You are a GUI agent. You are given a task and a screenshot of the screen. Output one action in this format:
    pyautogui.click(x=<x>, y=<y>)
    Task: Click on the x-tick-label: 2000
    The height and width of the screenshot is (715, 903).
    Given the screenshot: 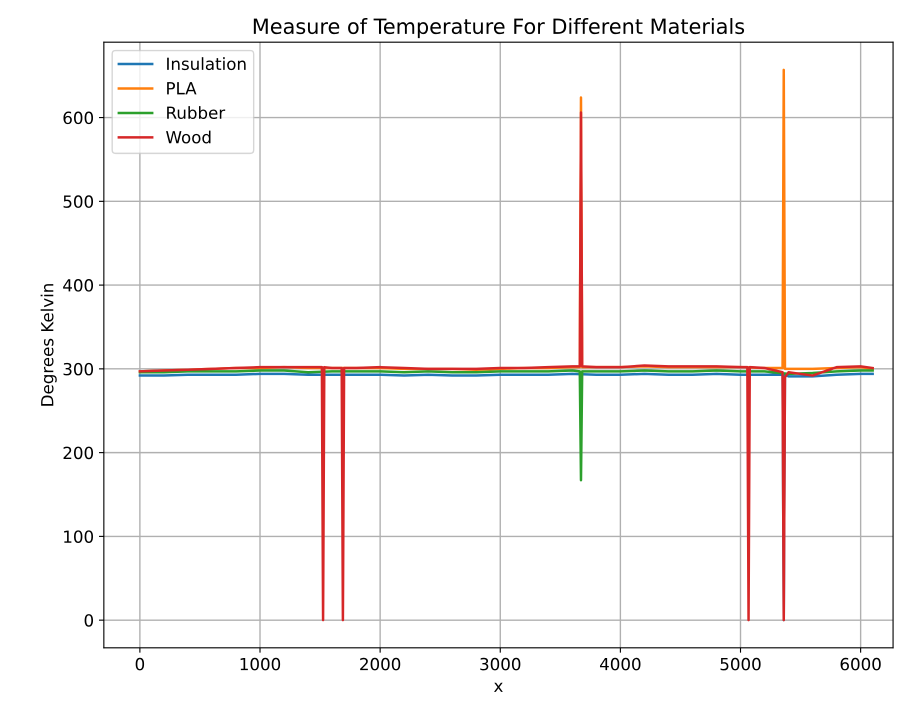 What is the action you would take?
    pyautogui.click(x=380, y=664)
    